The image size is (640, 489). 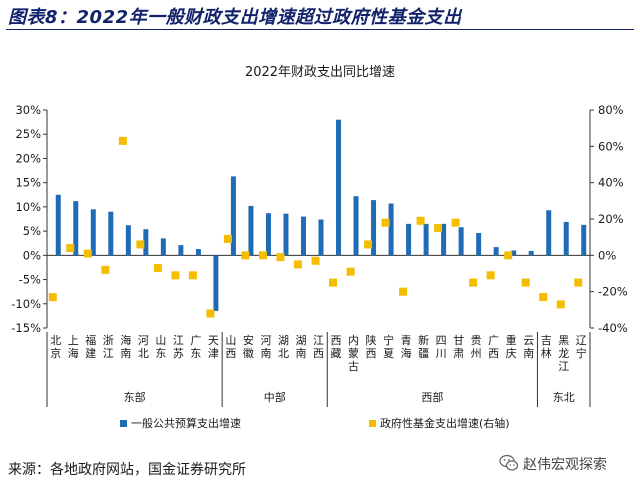 What do you see at coordinates (90, 346) in the screenshot?
I see `category-label: 福建` at bounding box center [90, 346].